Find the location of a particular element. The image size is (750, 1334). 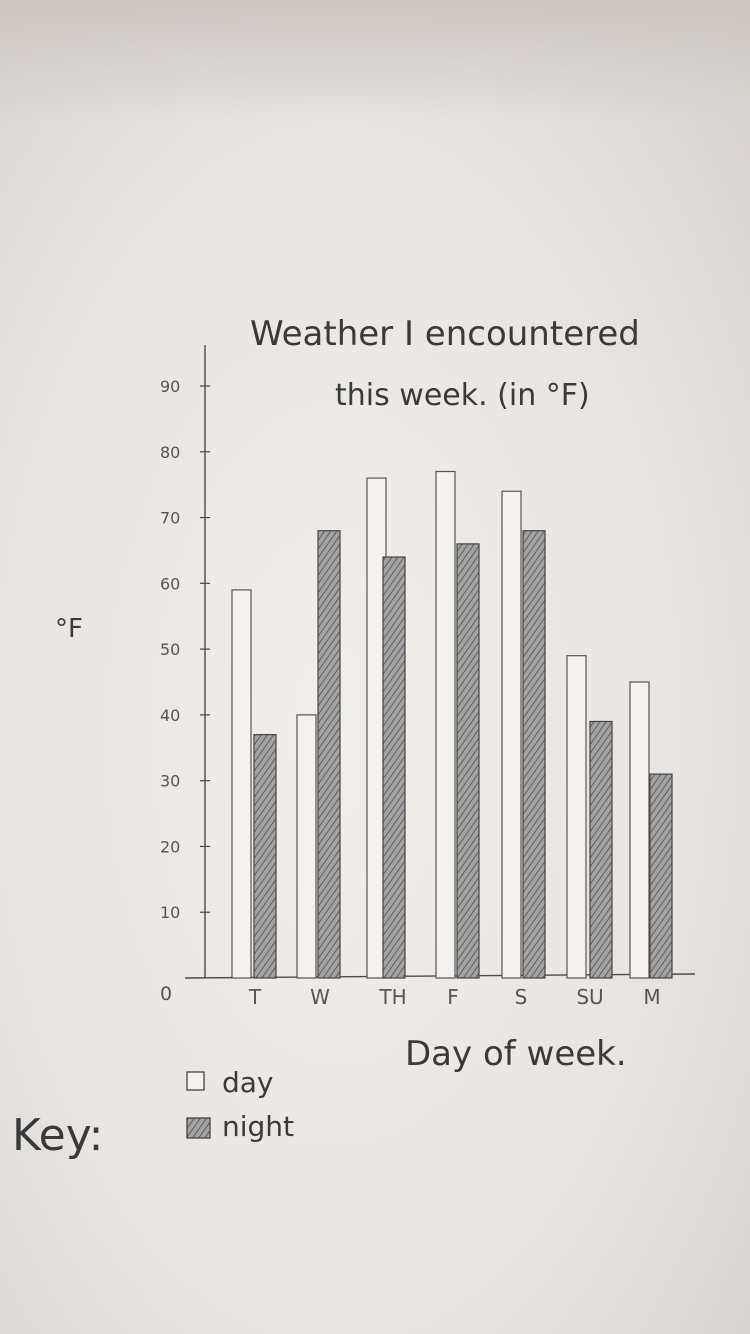

legend-night-label: night is located at coordinates (258, 1126).